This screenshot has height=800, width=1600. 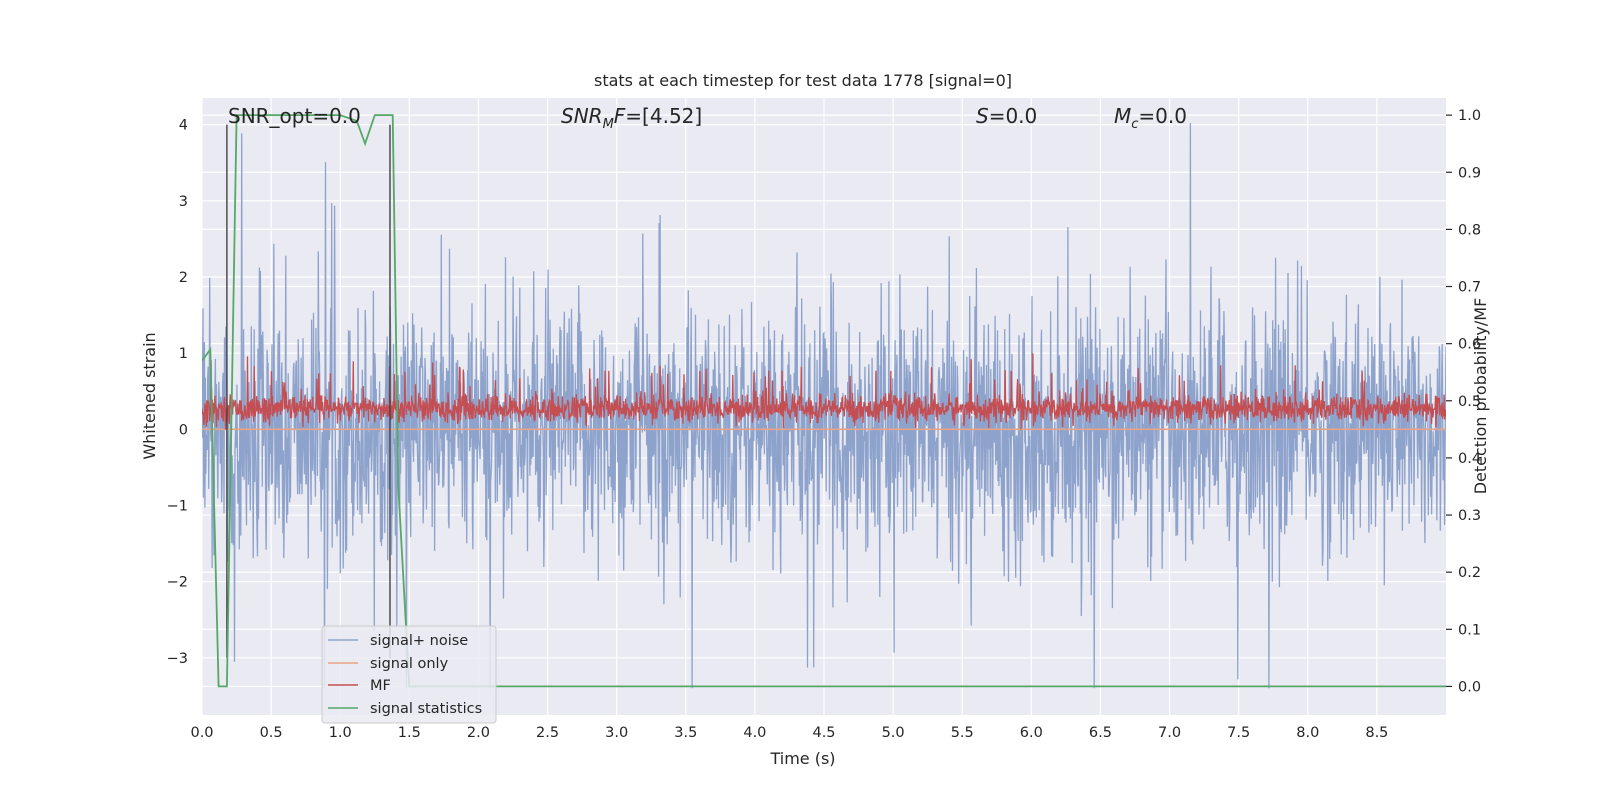 What do you see at coordinates (1469, 573) in the screenshot?
I see `y2-tick-label: 0.2` at bounding box center [1469, 573].